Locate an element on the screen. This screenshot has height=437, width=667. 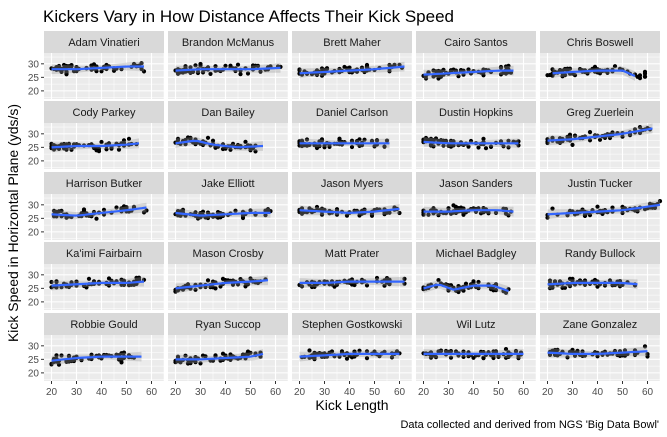
facet-label: Dan Bailey is located at coordinates (228, 113).